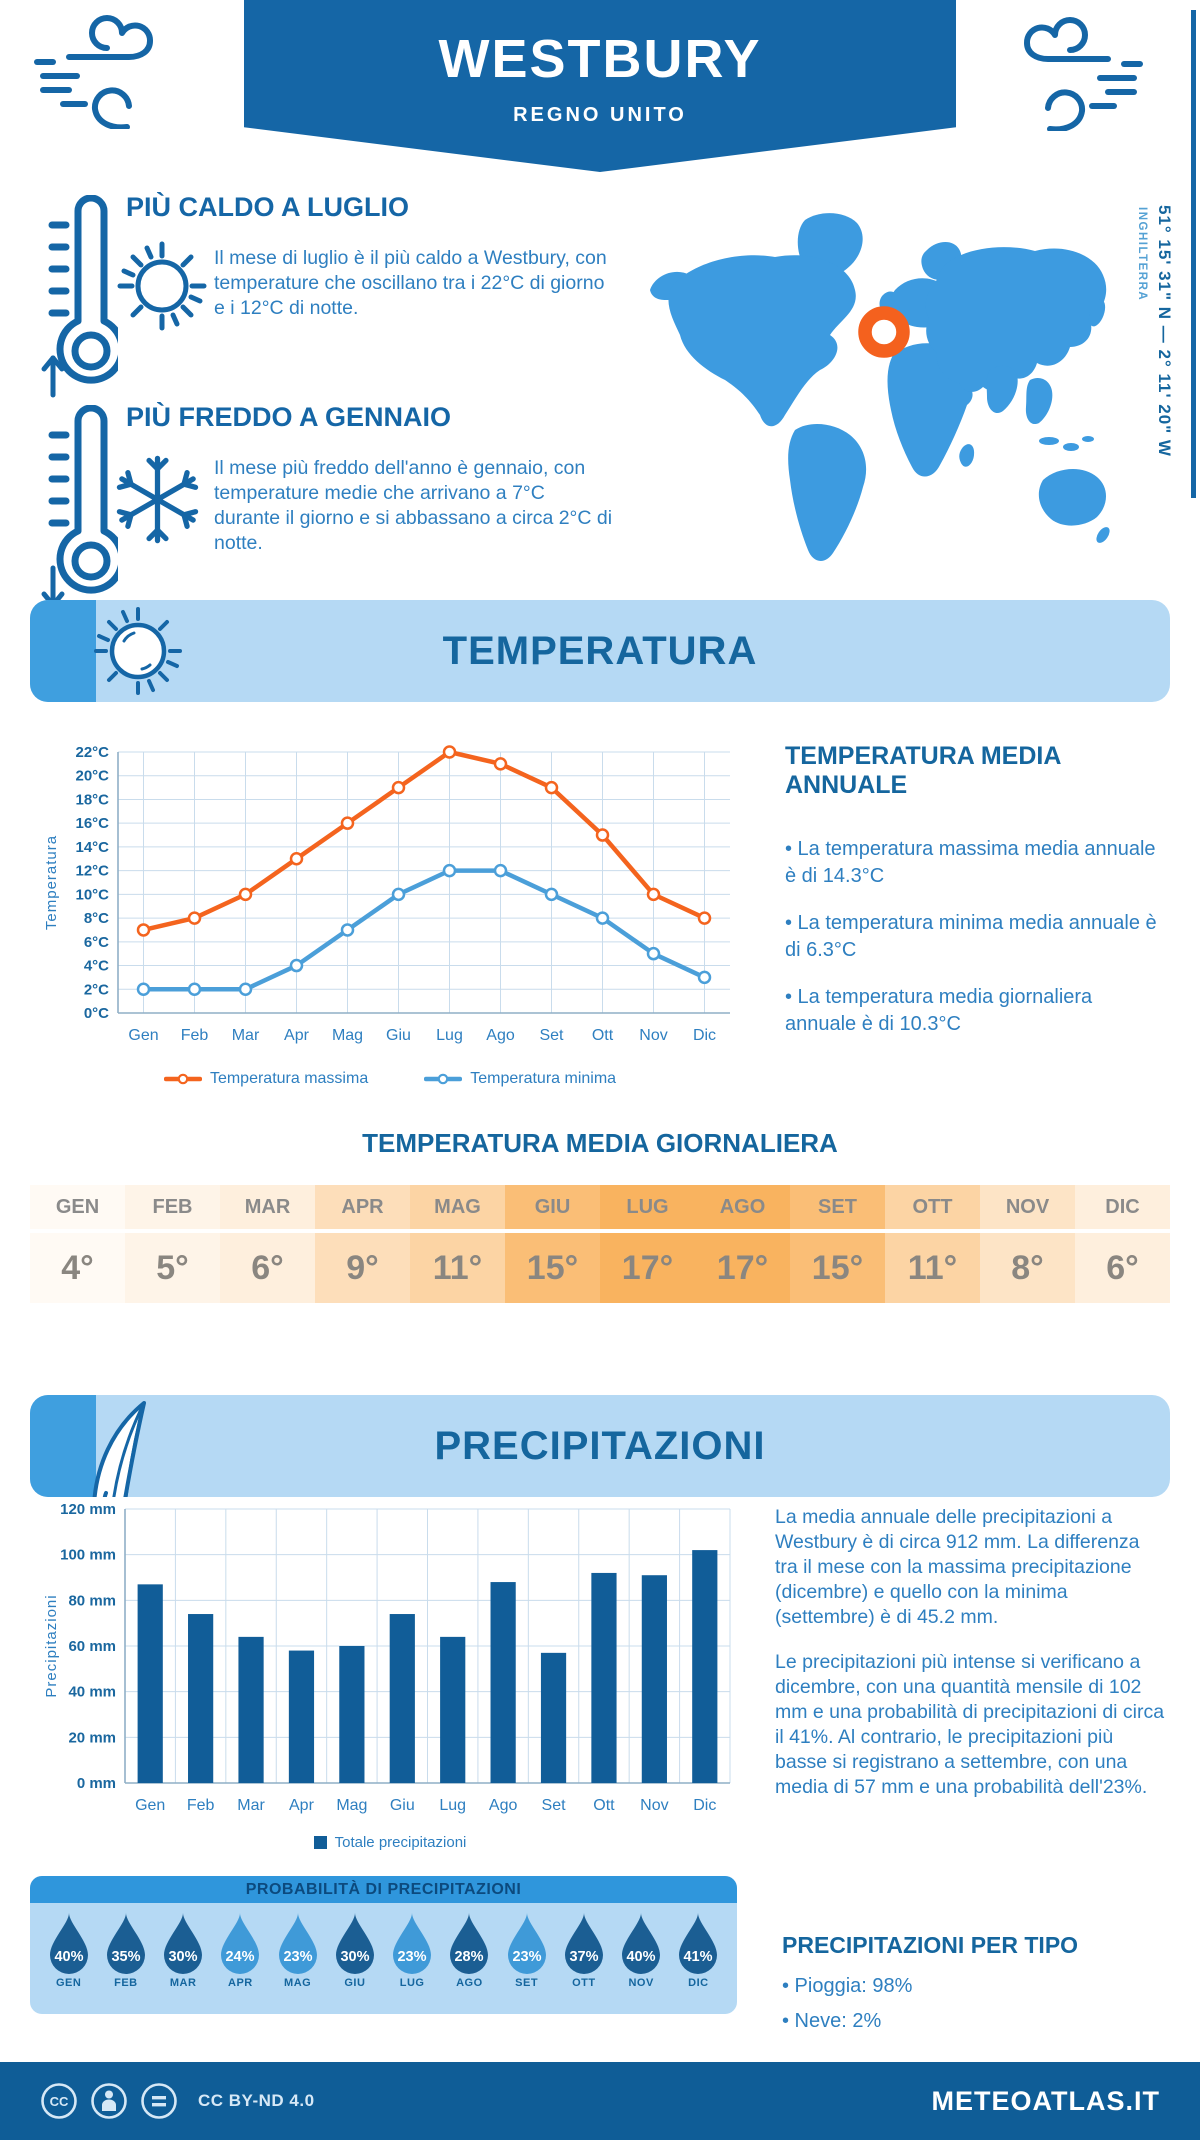  Describe the element at coordinates (77, 1268) in the screenshot. I see `temperature-value-cell: 4°` at that location.